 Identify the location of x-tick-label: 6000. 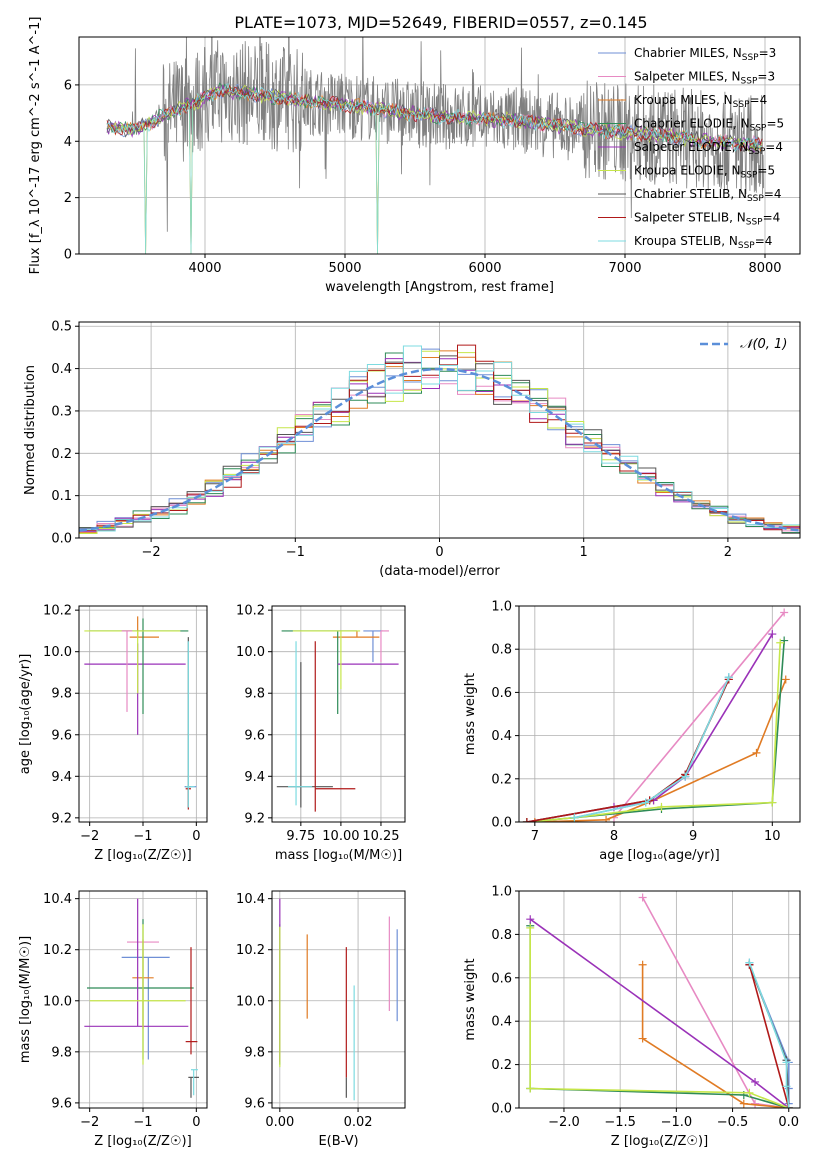
(484, 268).